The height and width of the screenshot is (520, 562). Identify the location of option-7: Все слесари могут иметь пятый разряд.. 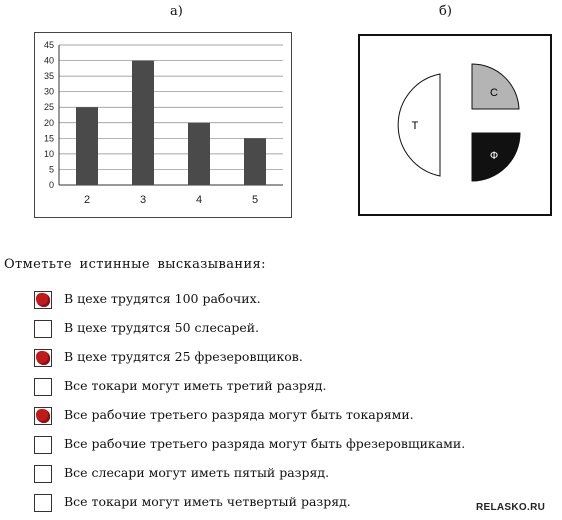
(249, 476).